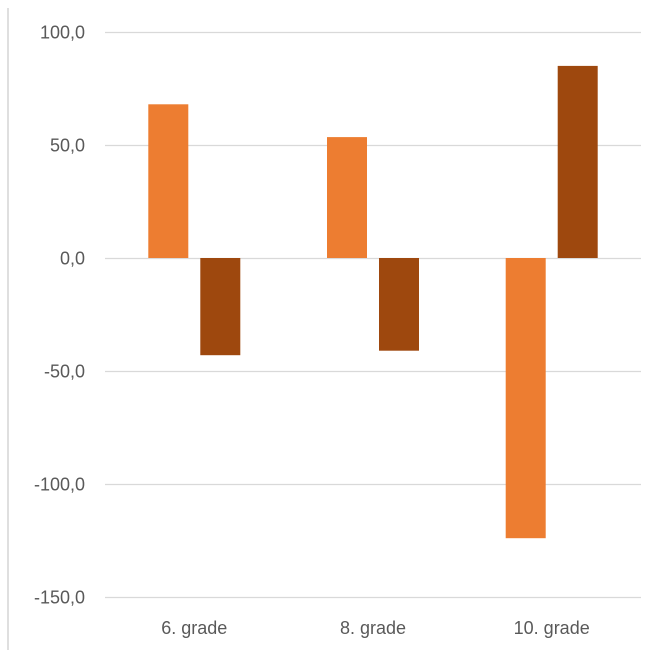 This screenshot has height=655, width=659. I want to click on y-tick-label: -150,0, so click(59, 598).